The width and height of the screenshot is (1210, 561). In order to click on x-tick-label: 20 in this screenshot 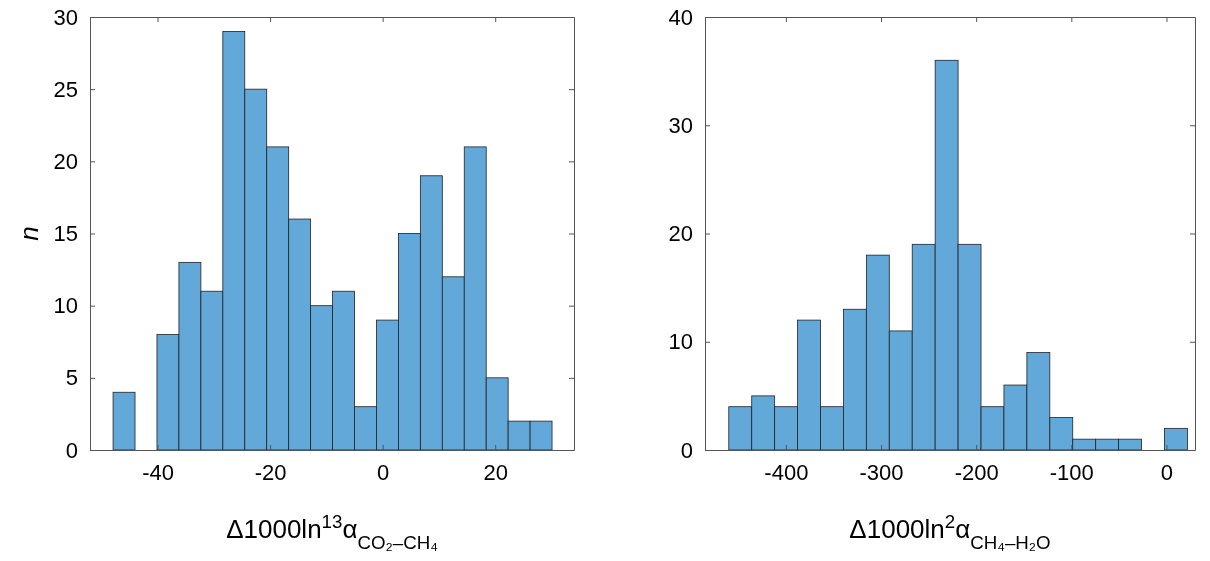, I will do `click(495, 472)`.